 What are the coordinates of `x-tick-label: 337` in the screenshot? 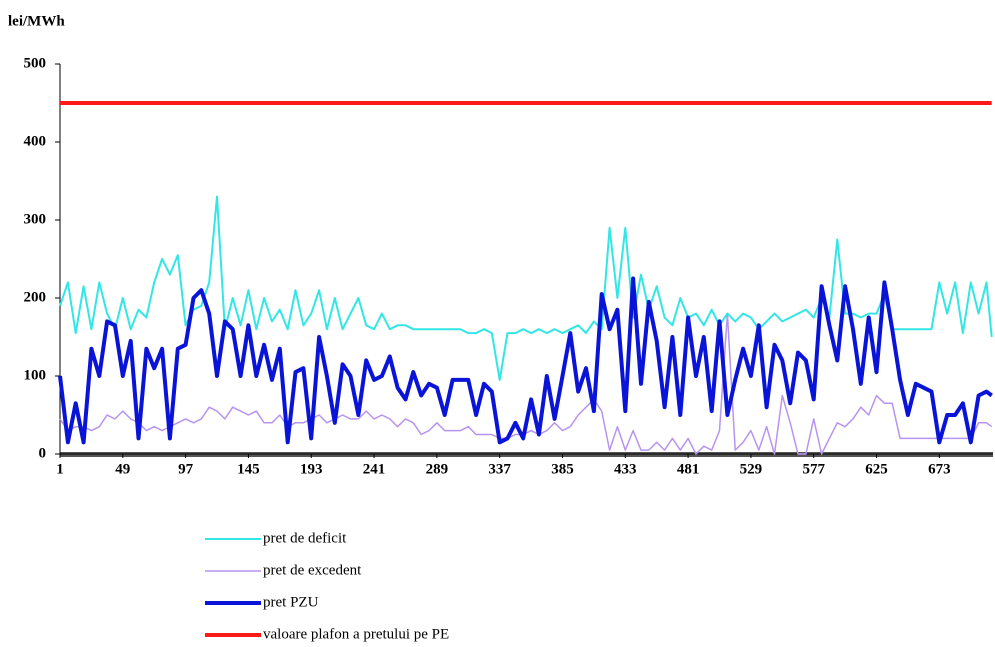 It's located at (499, 469).